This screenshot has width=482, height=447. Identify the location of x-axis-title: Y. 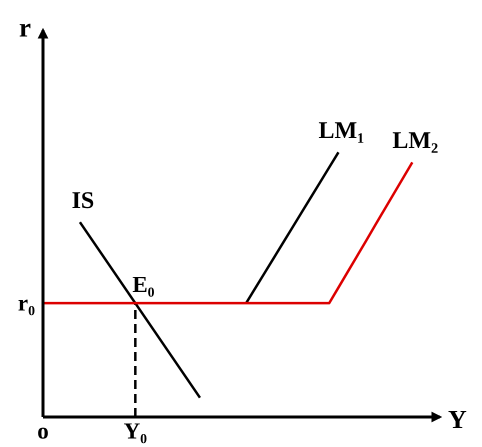
(457, 419).